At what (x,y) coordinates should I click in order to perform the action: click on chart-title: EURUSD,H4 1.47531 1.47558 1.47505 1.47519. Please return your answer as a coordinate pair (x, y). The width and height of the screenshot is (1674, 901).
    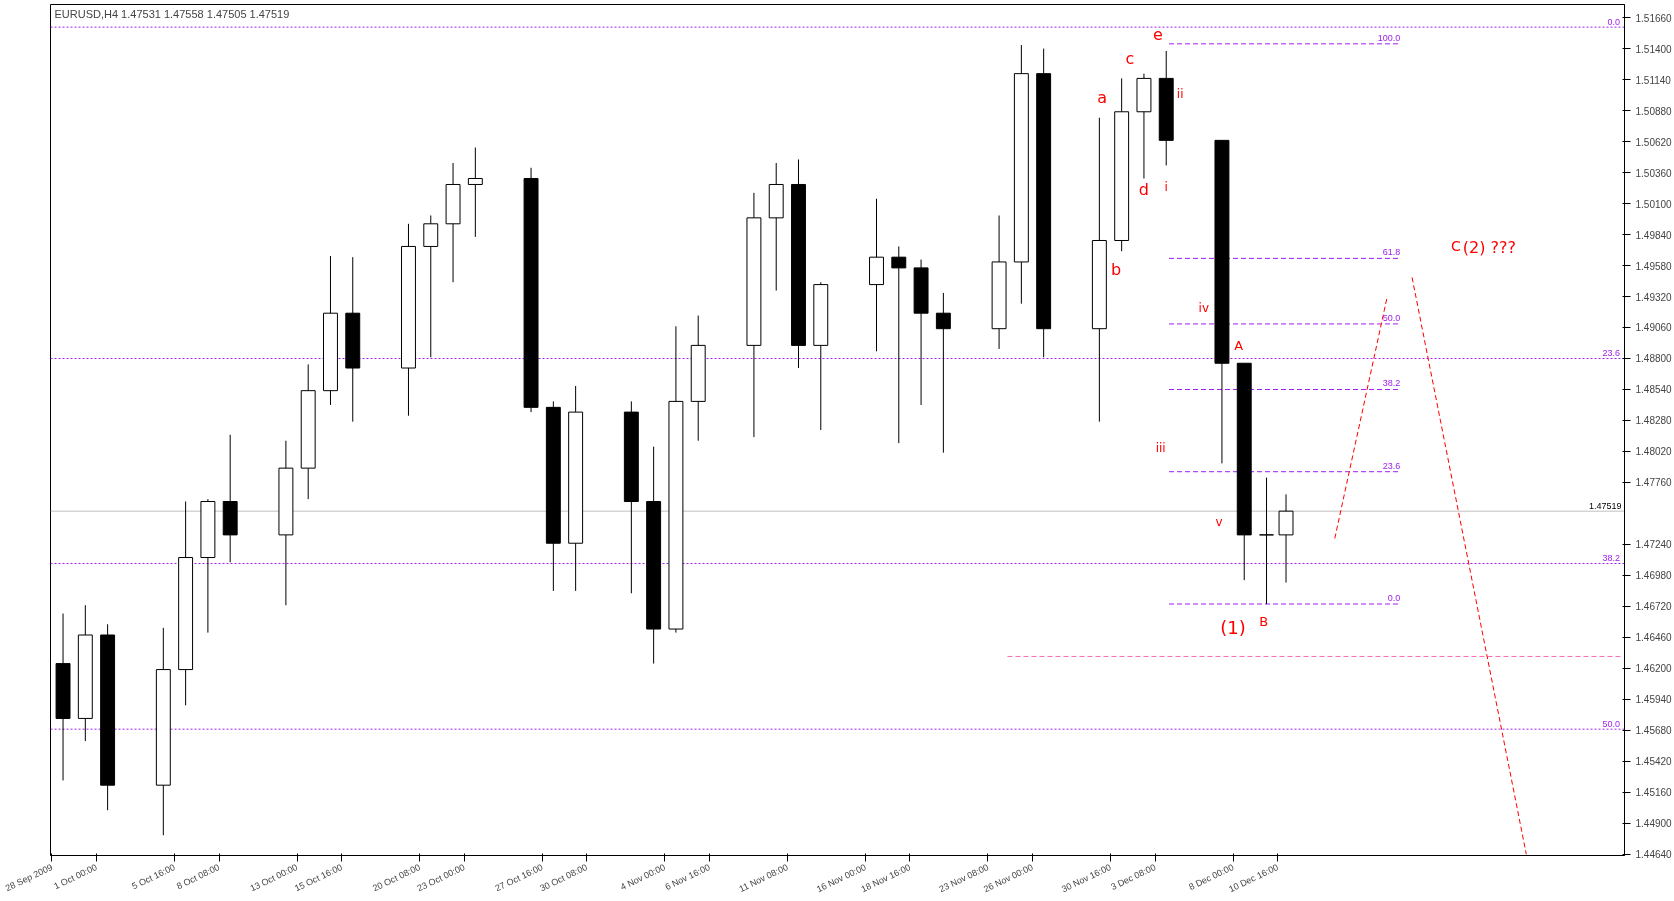
    Looking at the image, I should click on (172, 13).